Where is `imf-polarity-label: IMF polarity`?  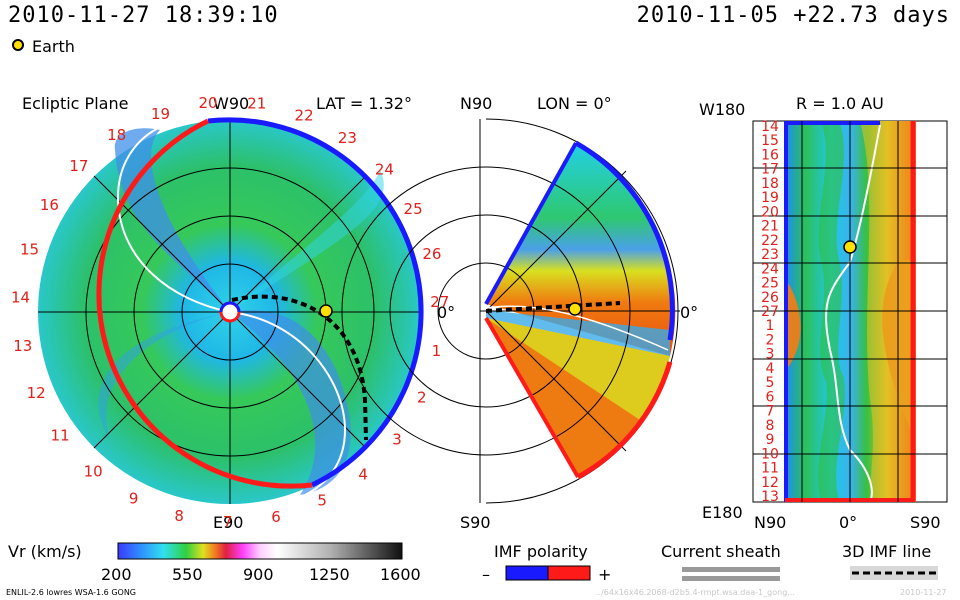
imf-polarity-label: IMF polarity is located at coordinates (541, 551).